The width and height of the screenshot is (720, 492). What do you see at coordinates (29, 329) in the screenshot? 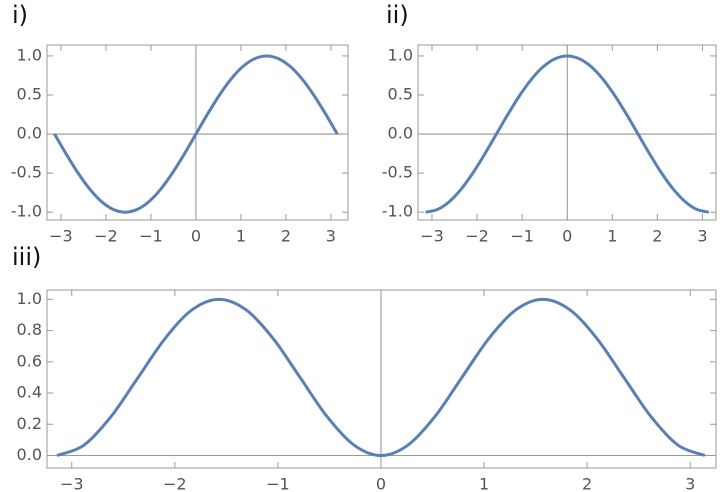
I see `y-tick-label: 0.8` at bounding box center [29, 329].